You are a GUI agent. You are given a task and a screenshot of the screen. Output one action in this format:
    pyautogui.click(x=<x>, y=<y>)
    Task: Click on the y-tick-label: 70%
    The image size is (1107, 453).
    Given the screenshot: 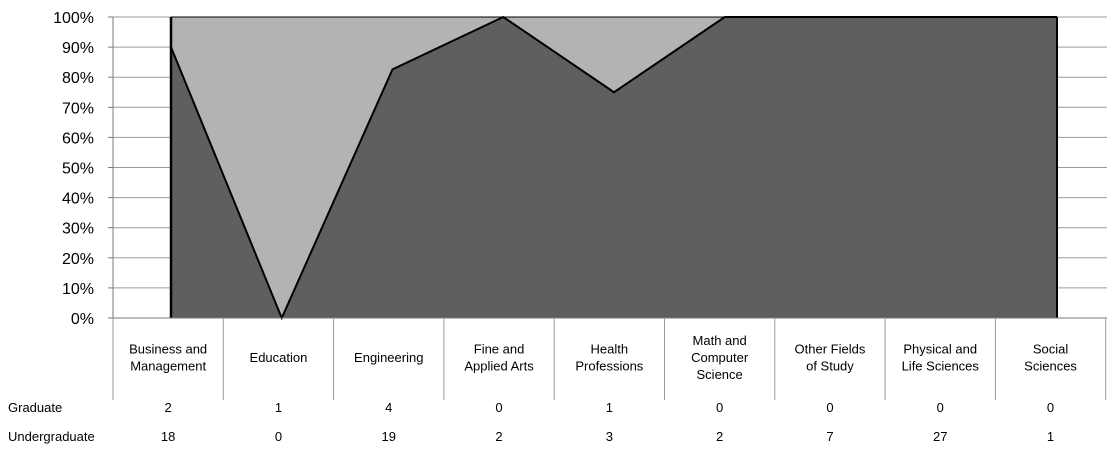 What is the action you would take?
    pyautogui.click(x=78, y=108)
    